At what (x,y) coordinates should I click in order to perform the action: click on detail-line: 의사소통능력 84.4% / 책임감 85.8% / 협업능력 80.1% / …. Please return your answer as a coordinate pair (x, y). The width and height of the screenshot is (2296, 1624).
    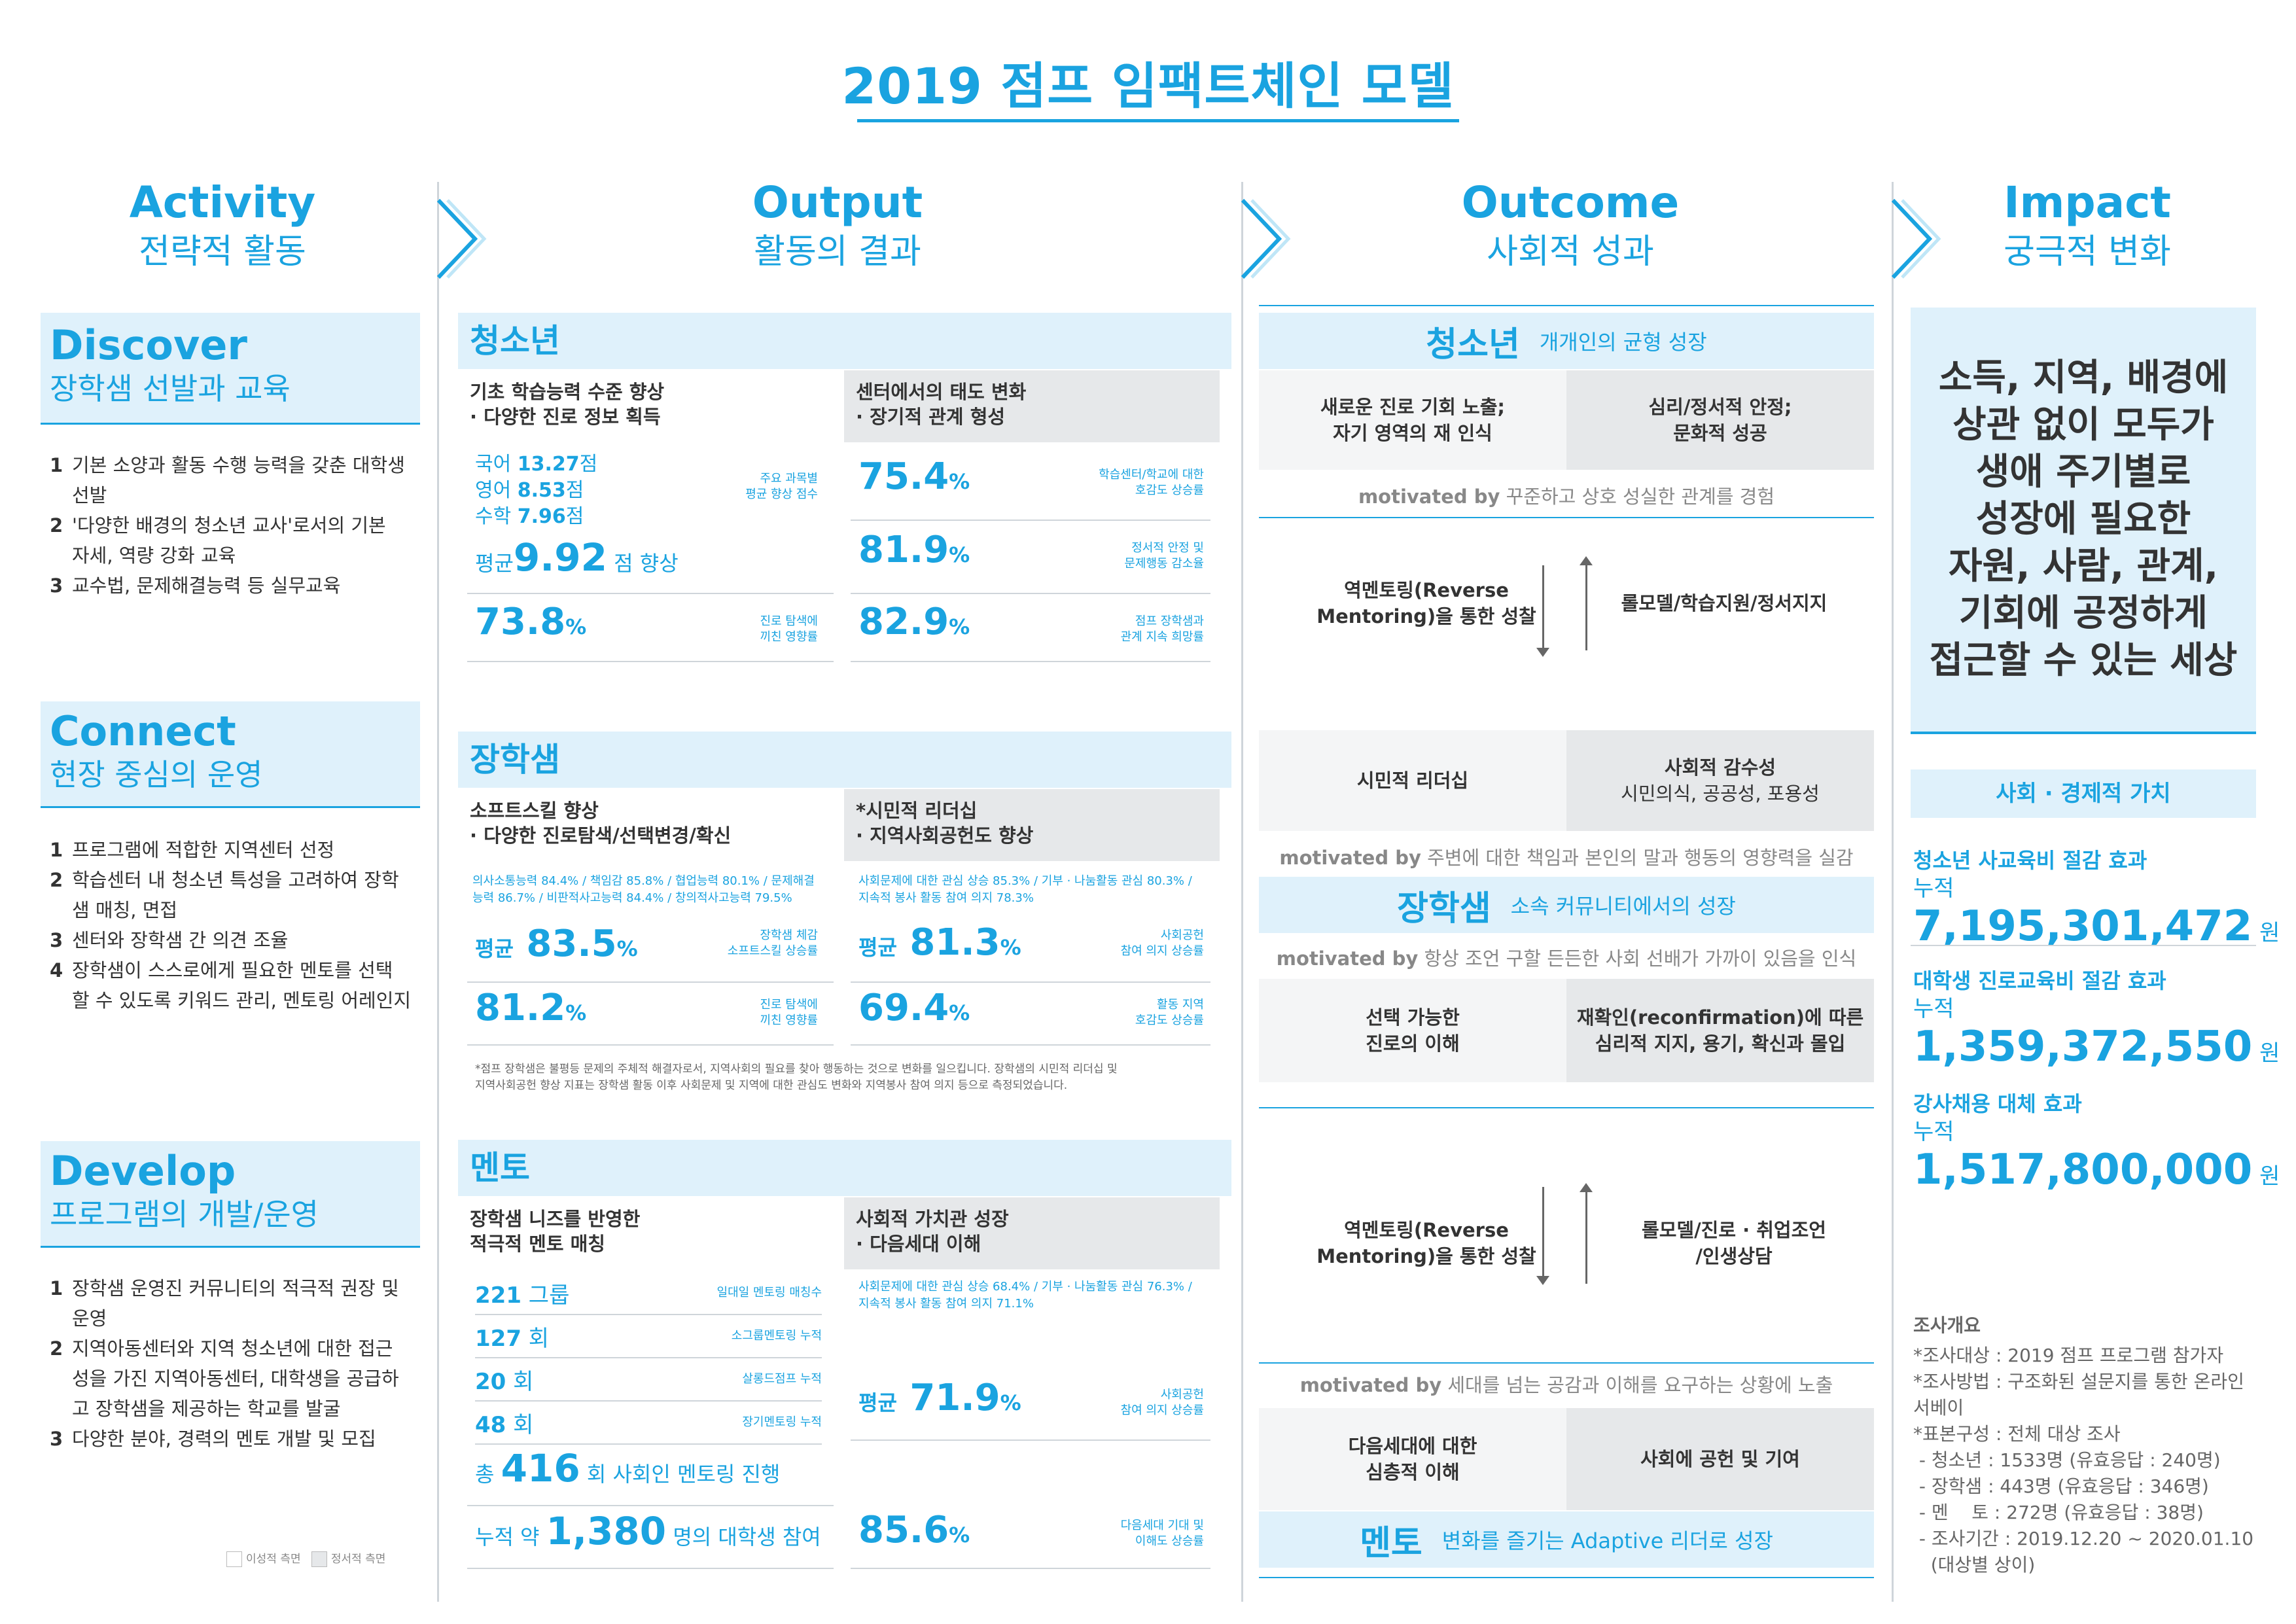
    Looking at the image, I should click on (643, 881).